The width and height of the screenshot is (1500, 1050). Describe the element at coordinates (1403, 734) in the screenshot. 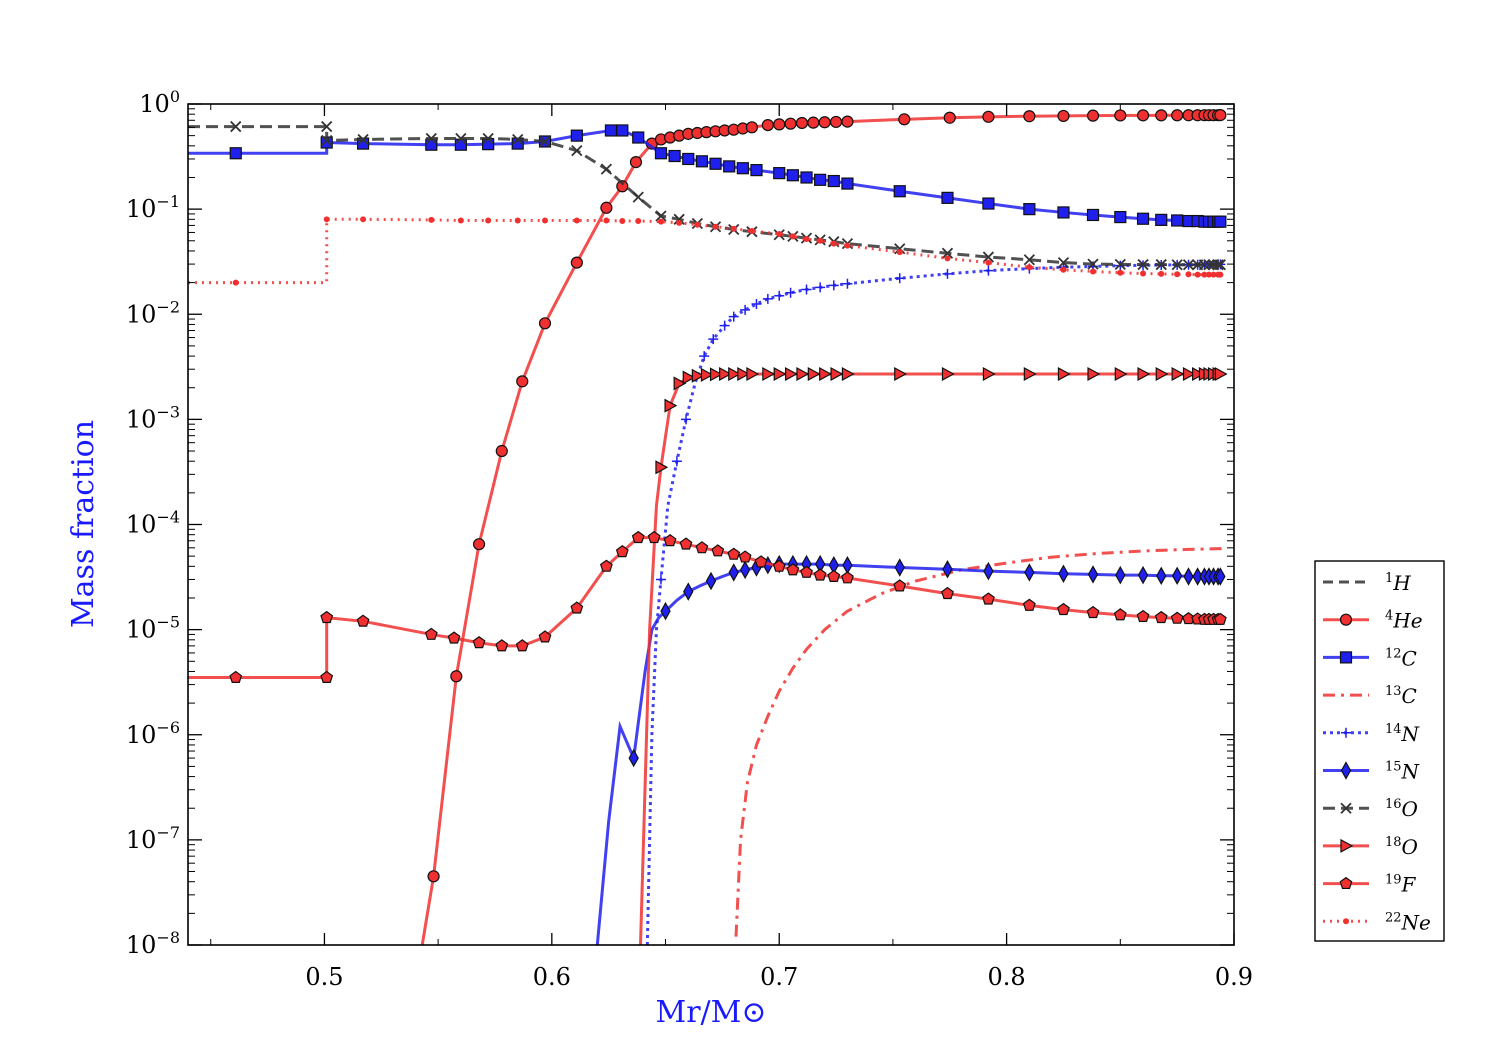

I see `legend-label: 14N` at that location.